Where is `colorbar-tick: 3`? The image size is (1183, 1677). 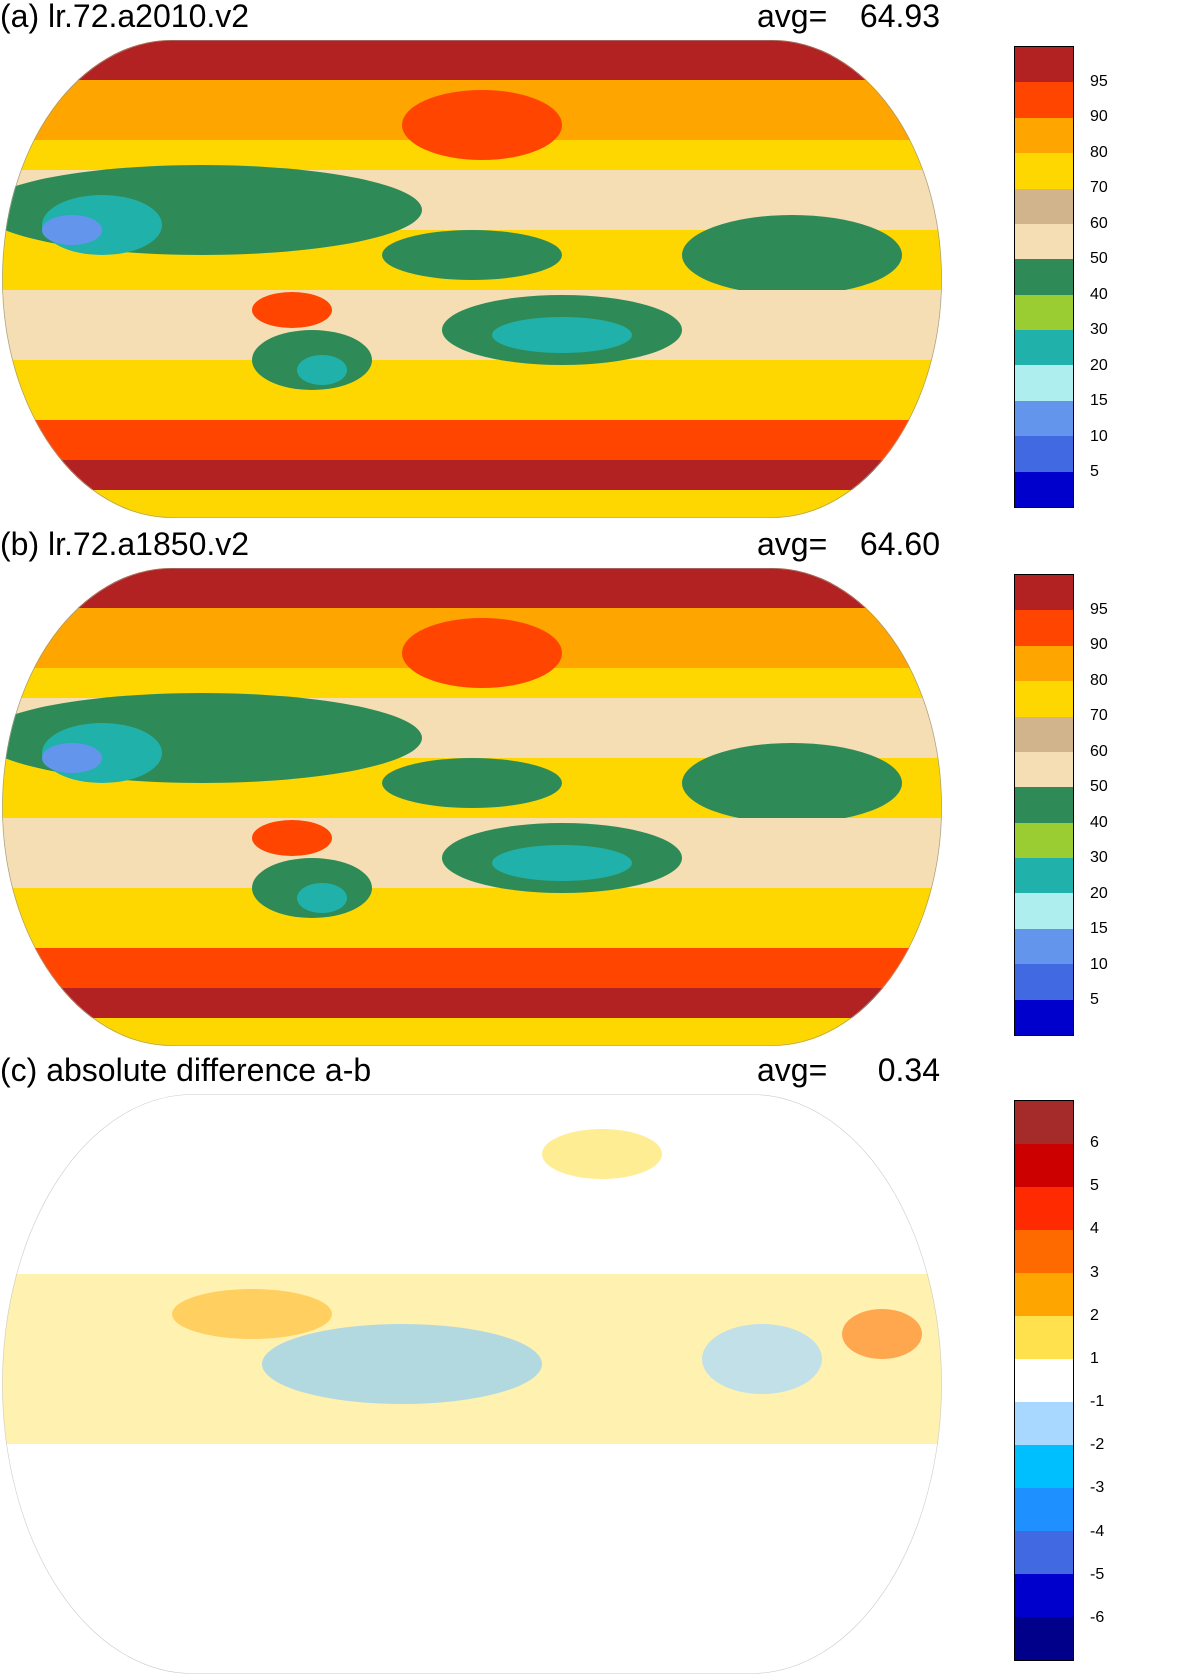 colorbar-tick: 3 is located at coordinates (1094, 1272).